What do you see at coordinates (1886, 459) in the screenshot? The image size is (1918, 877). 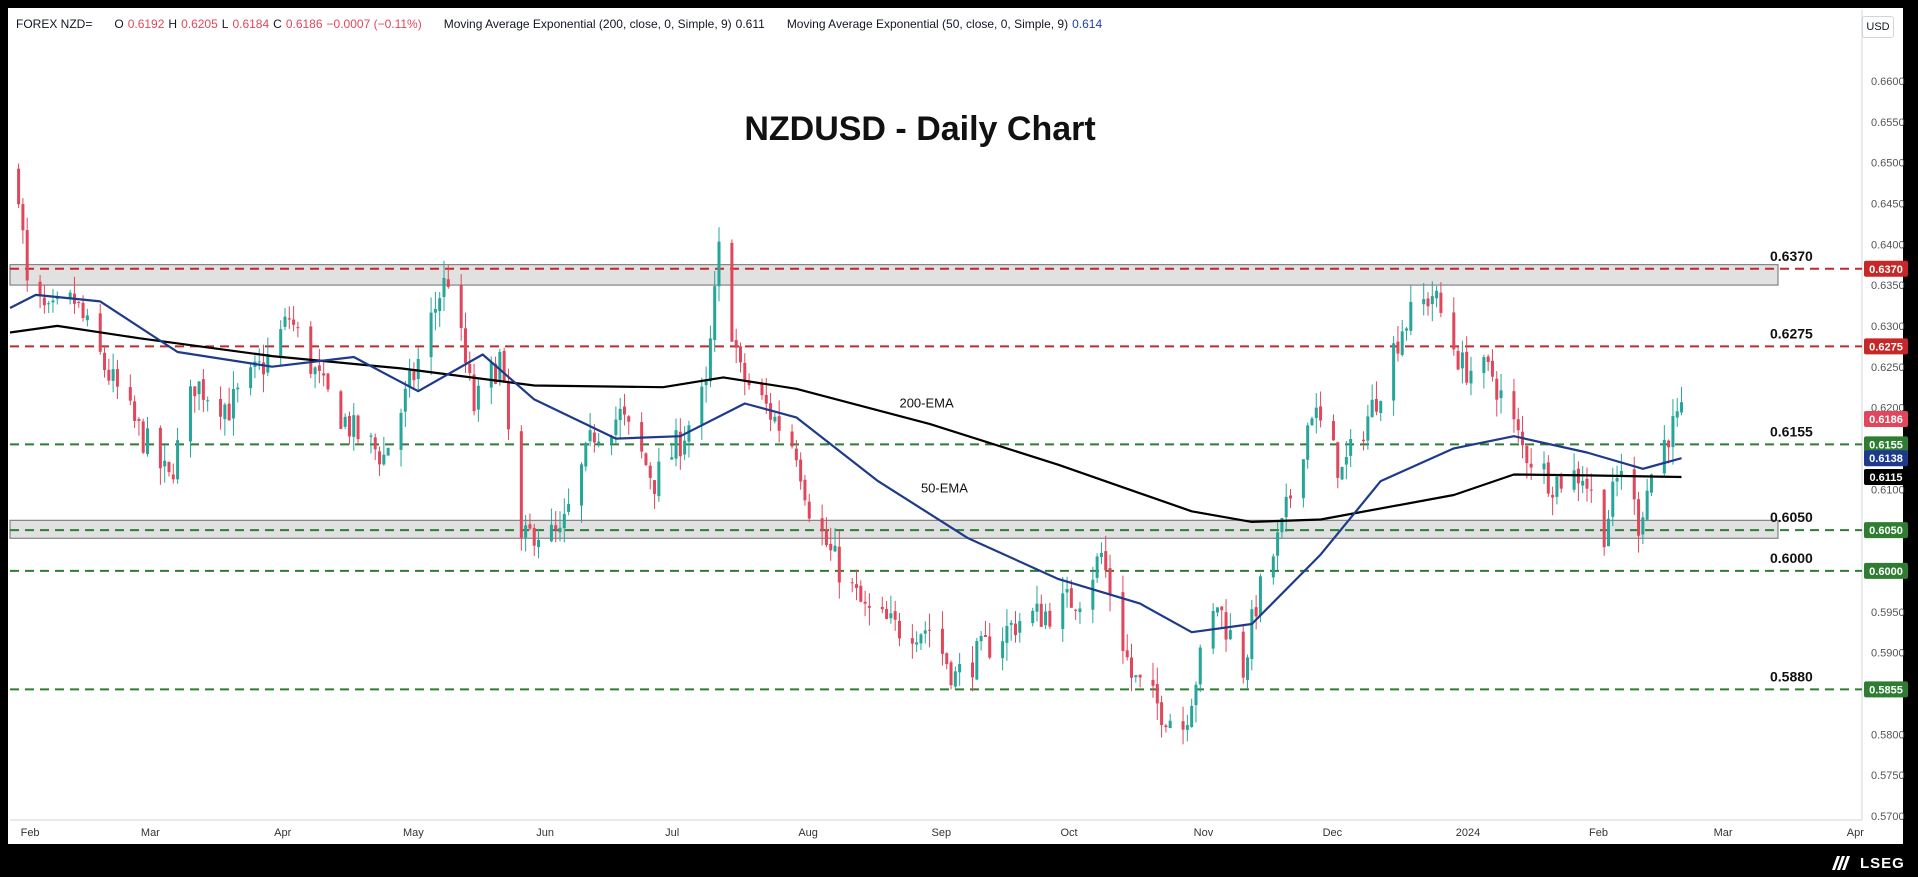 I see `price-tag: 0.6138` at bounding box center [1886, 459].